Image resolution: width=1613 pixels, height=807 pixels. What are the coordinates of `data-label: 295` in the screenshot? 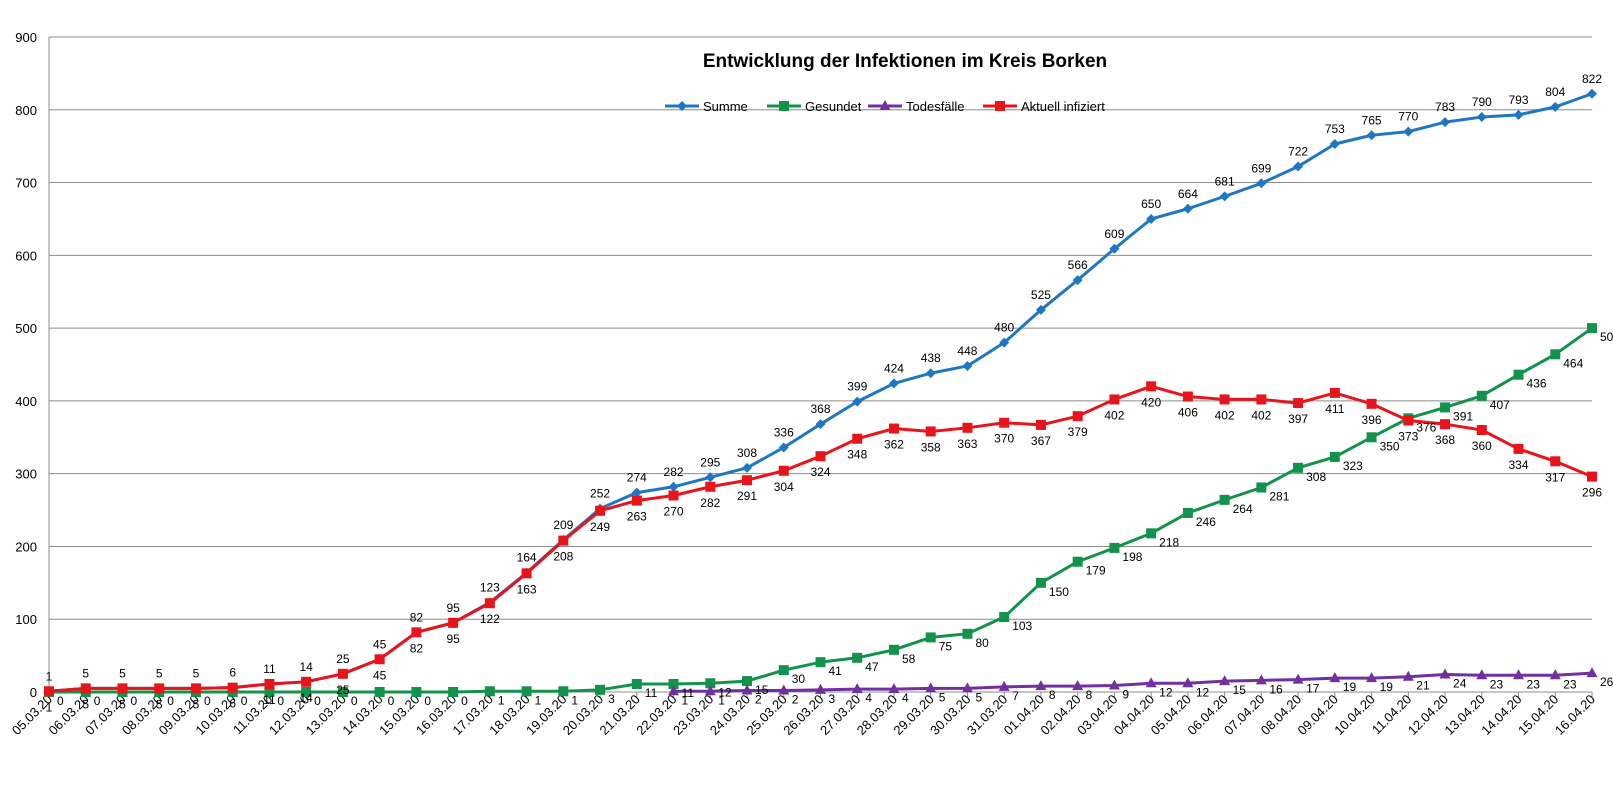 It's located at (710, 462).